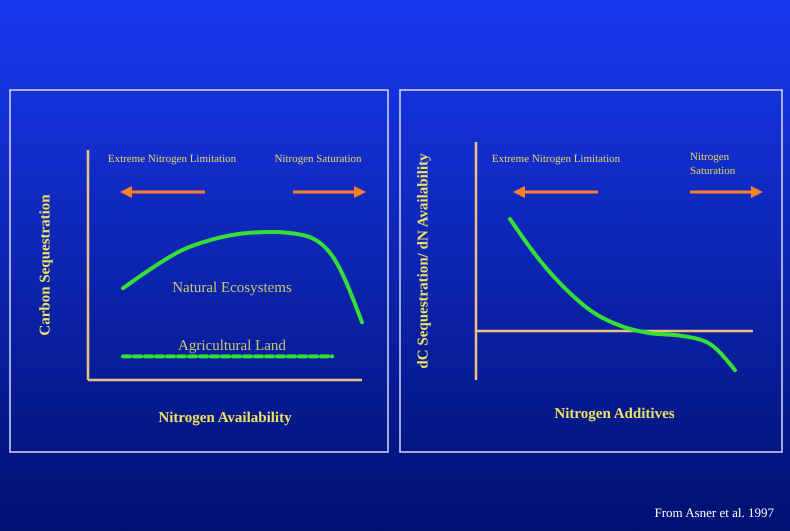  What do you see at coordinates (232, 346) in the screenshot?
I see `series-label: Agricultural Land` at bounding box center [232, 346].